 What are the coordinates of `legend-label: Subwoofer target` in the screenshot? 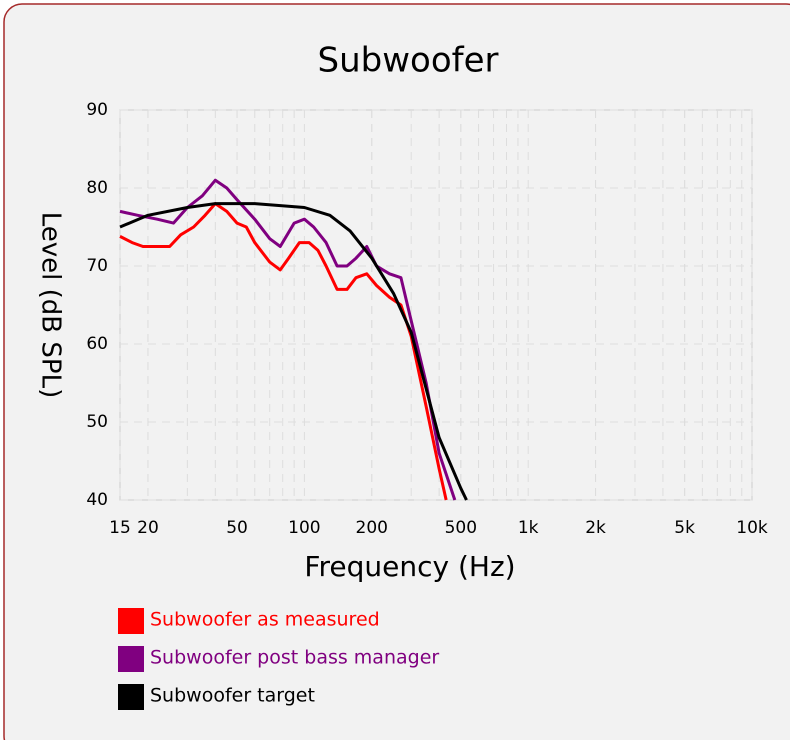 It's located at (232, 696).